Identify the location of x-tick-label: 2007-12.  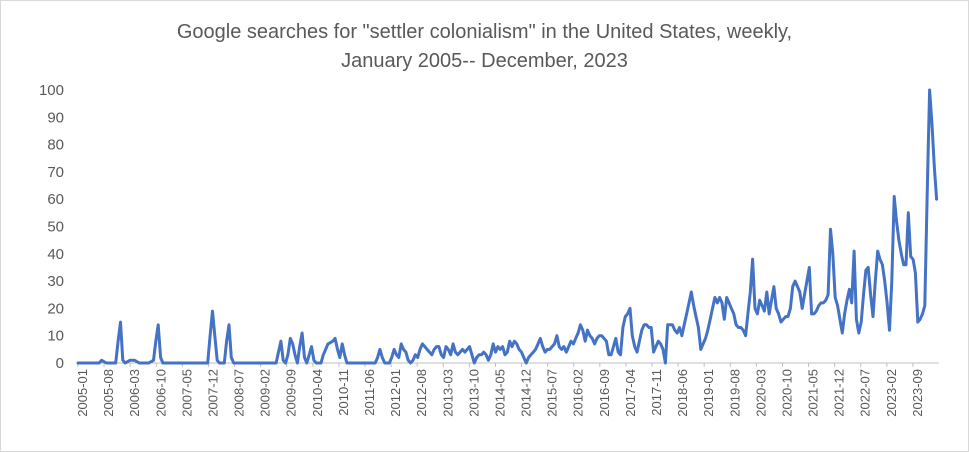
(212, 393).